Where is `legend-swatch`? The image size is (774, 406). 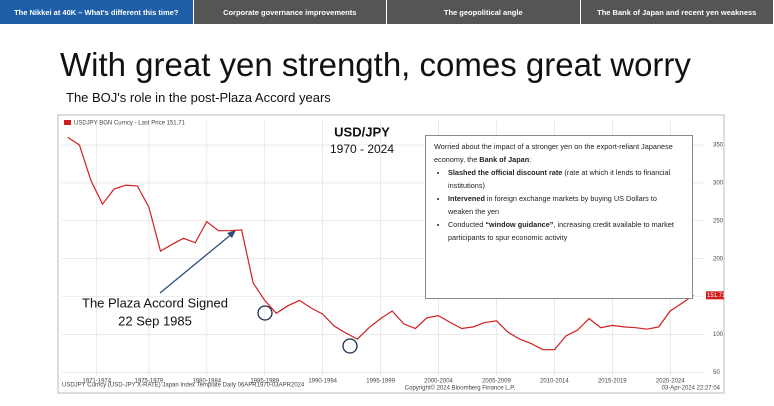 legend-swatch is located at coordinates (67, 122).